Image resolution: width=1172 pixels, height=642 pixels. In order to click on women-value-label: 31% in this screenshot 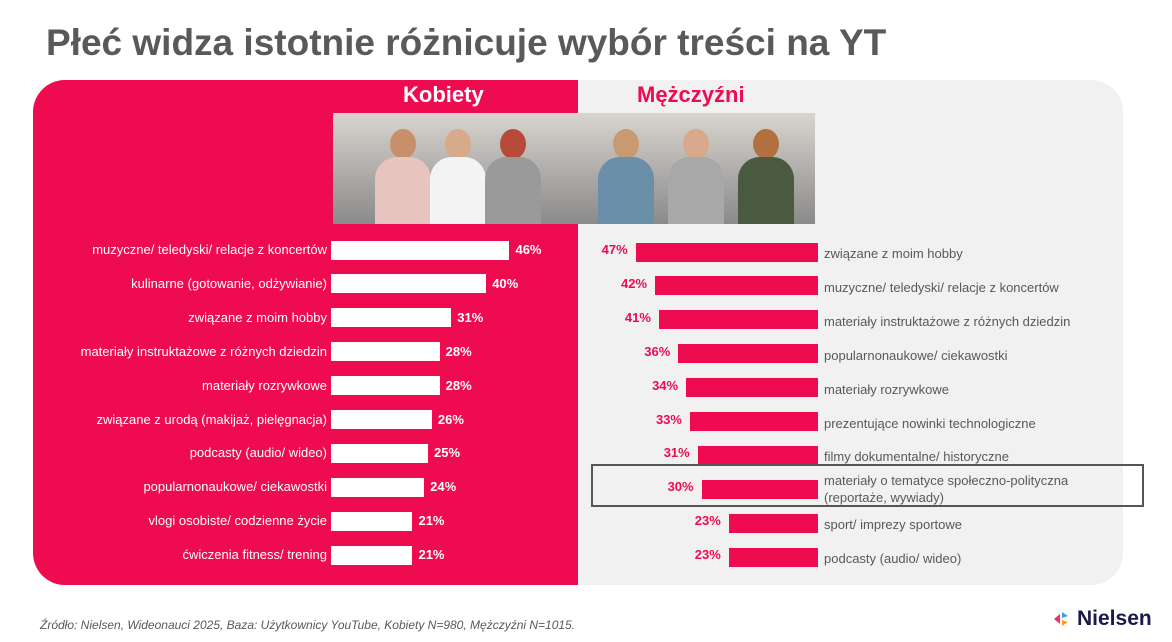, I will do `click(470, 317)`.